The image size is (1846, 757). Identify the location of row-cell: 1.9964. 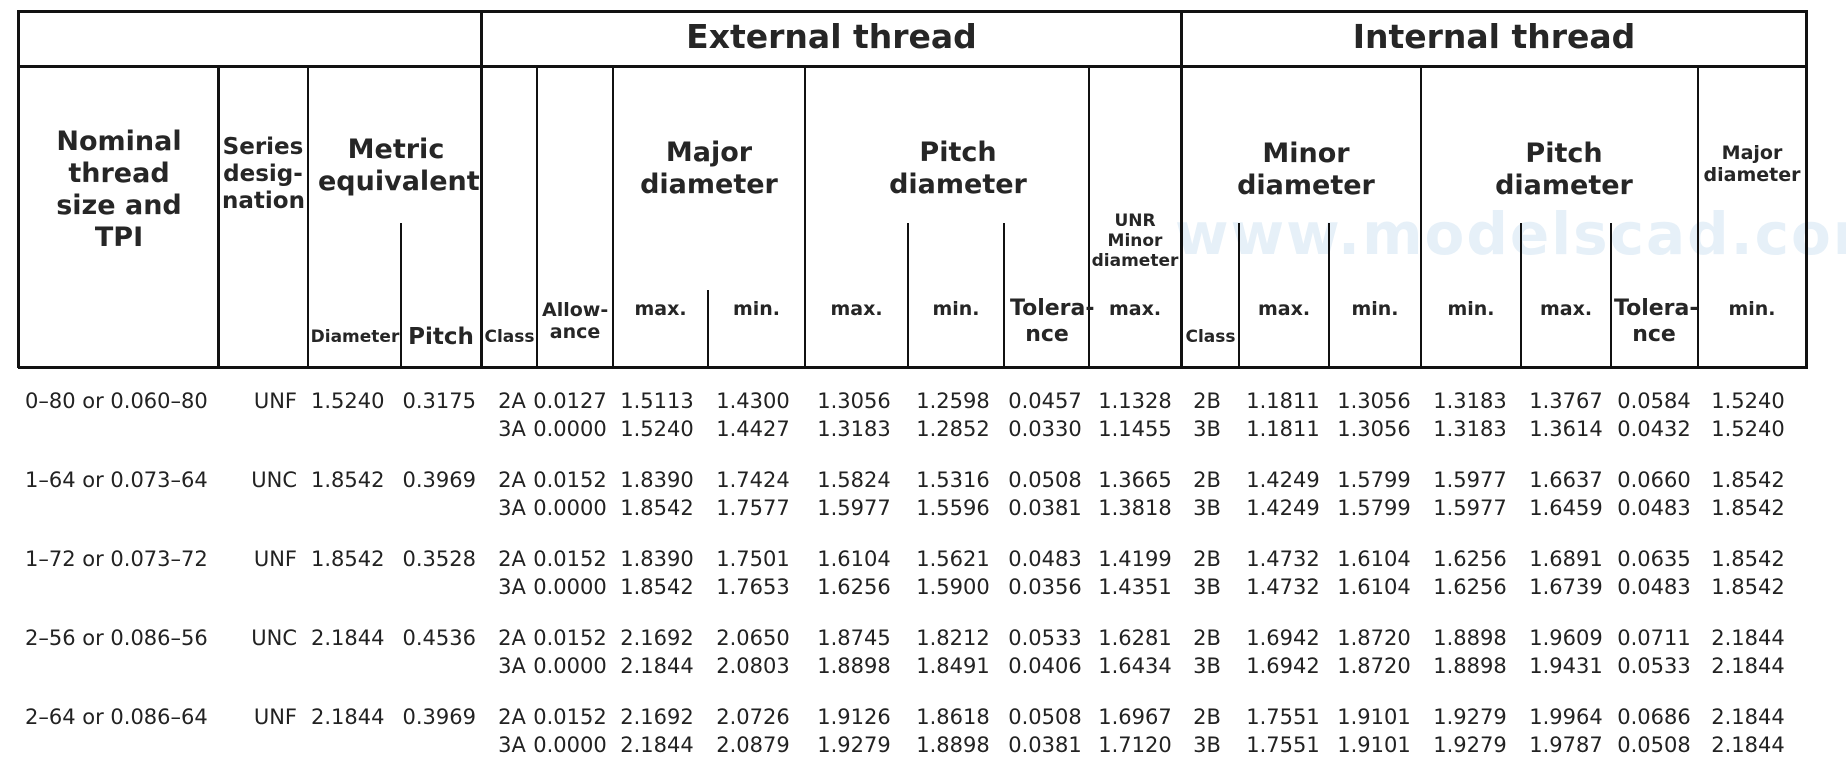
(1566, 717).